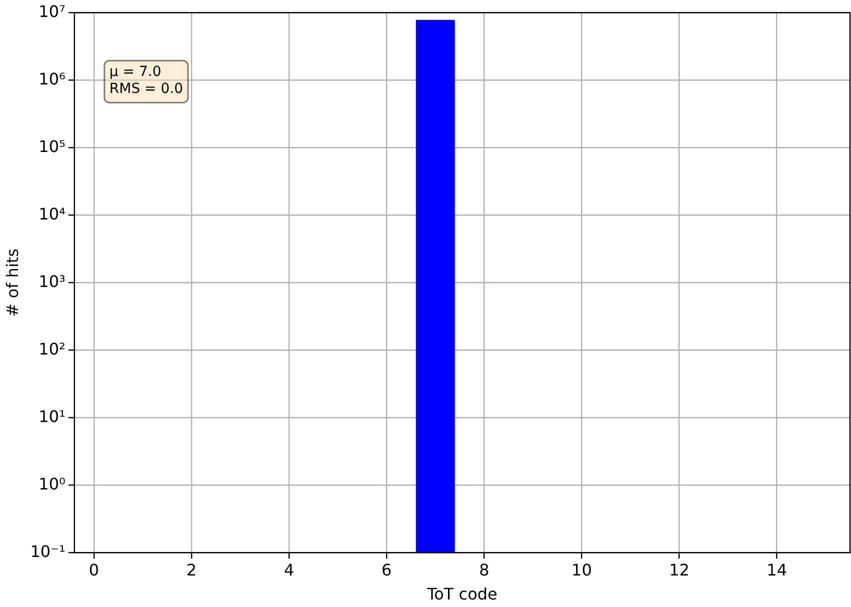 This screenshot has height=607, width=851. I want to click on y-axis-title: # of hits, so click(12, 282).